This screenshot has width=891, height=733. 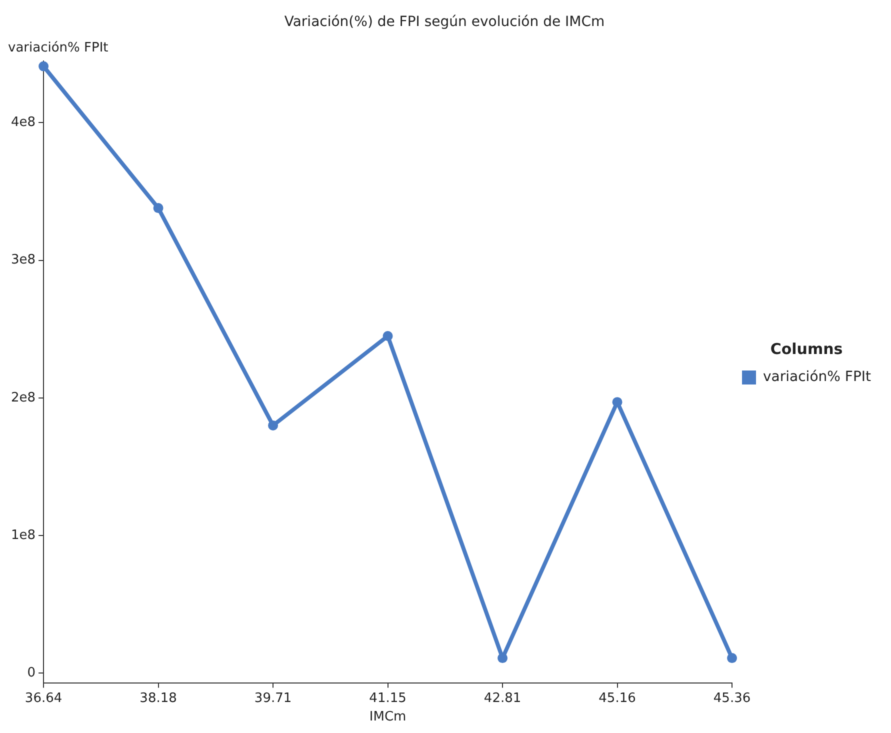 What do you see at coordinates (23, 122) in the screenshot?
I see `y-tick-label: 4e8` at bounding box center [23, 122].